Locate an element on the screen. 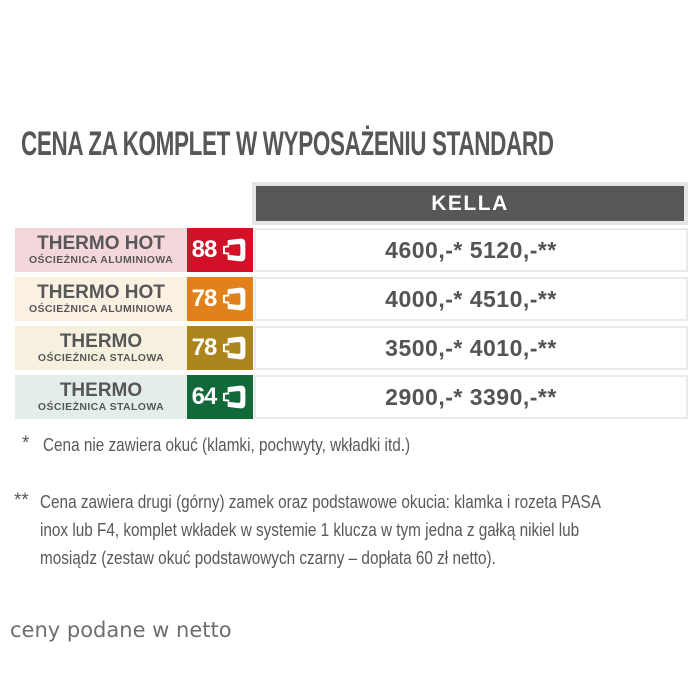  door-thickness-badge: 64 is located at coordinates (220, 397).